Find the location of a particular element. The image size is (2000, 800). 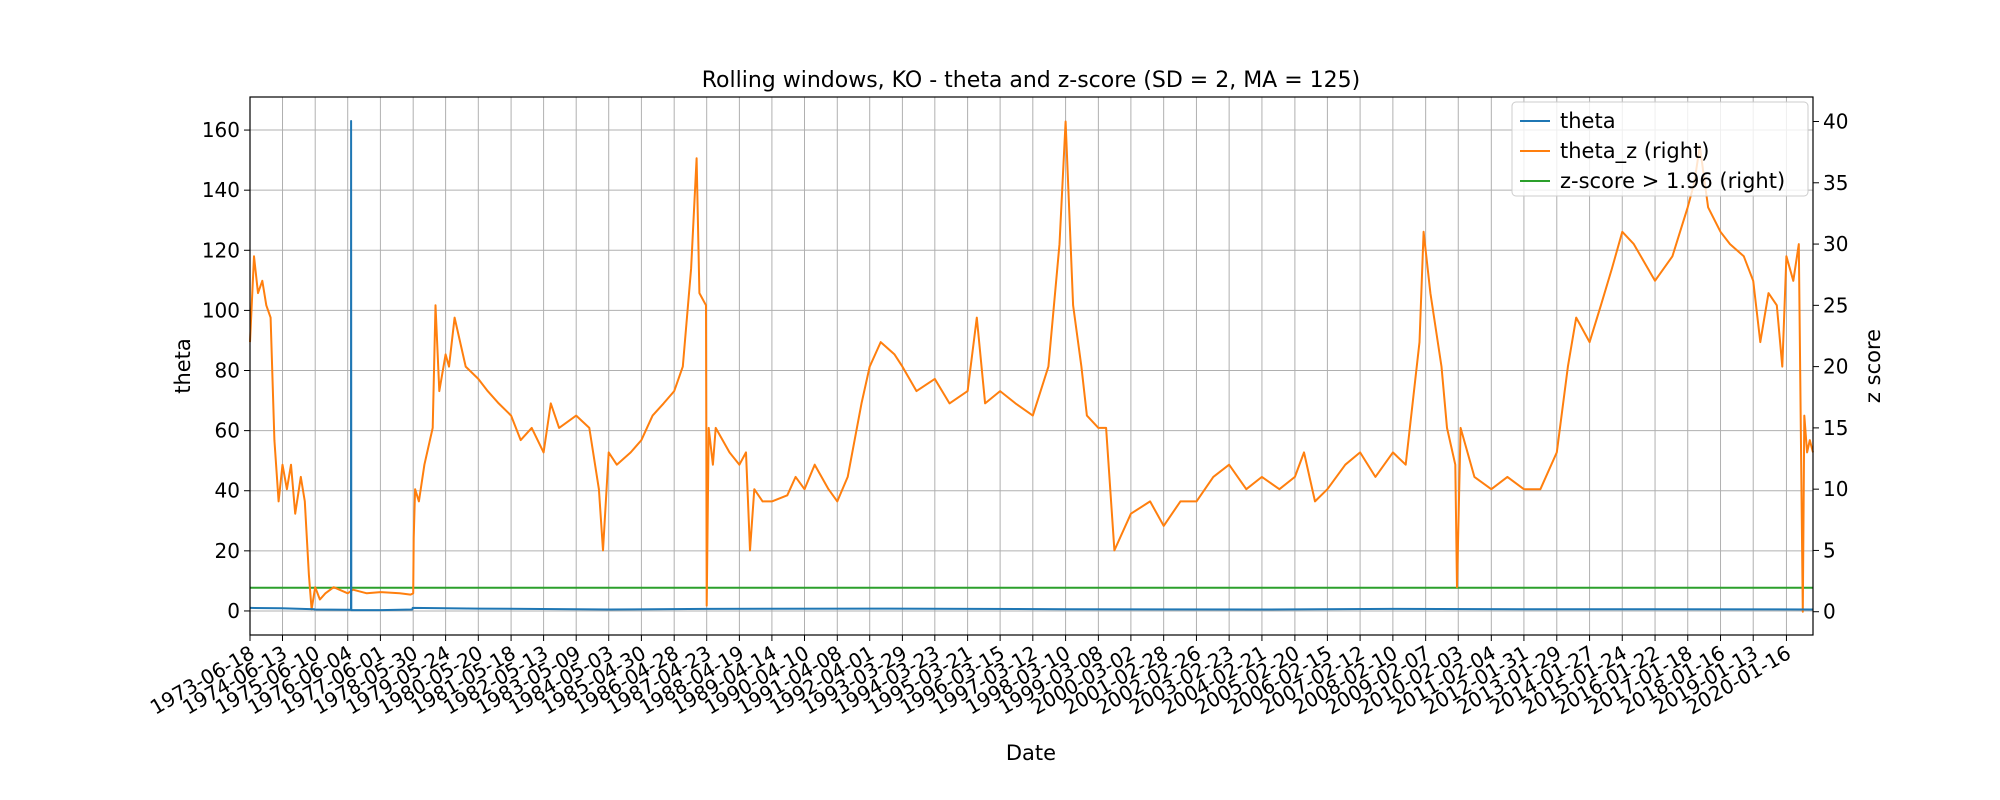

x-axis-title: Date is located at coordinates (1031, 753).